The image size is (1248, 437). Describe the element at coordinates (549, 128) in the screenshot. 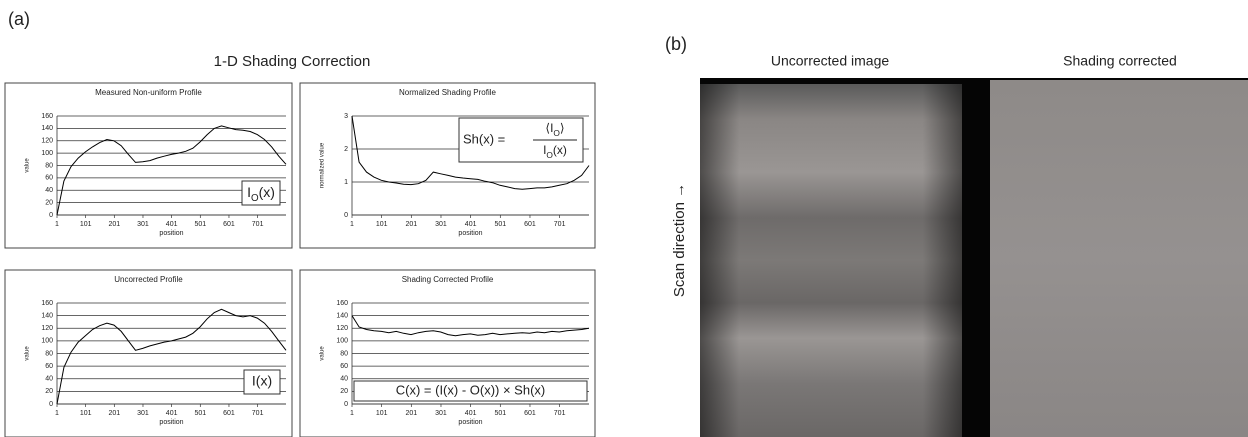

I see `formula-part: ⟨I` at that location.